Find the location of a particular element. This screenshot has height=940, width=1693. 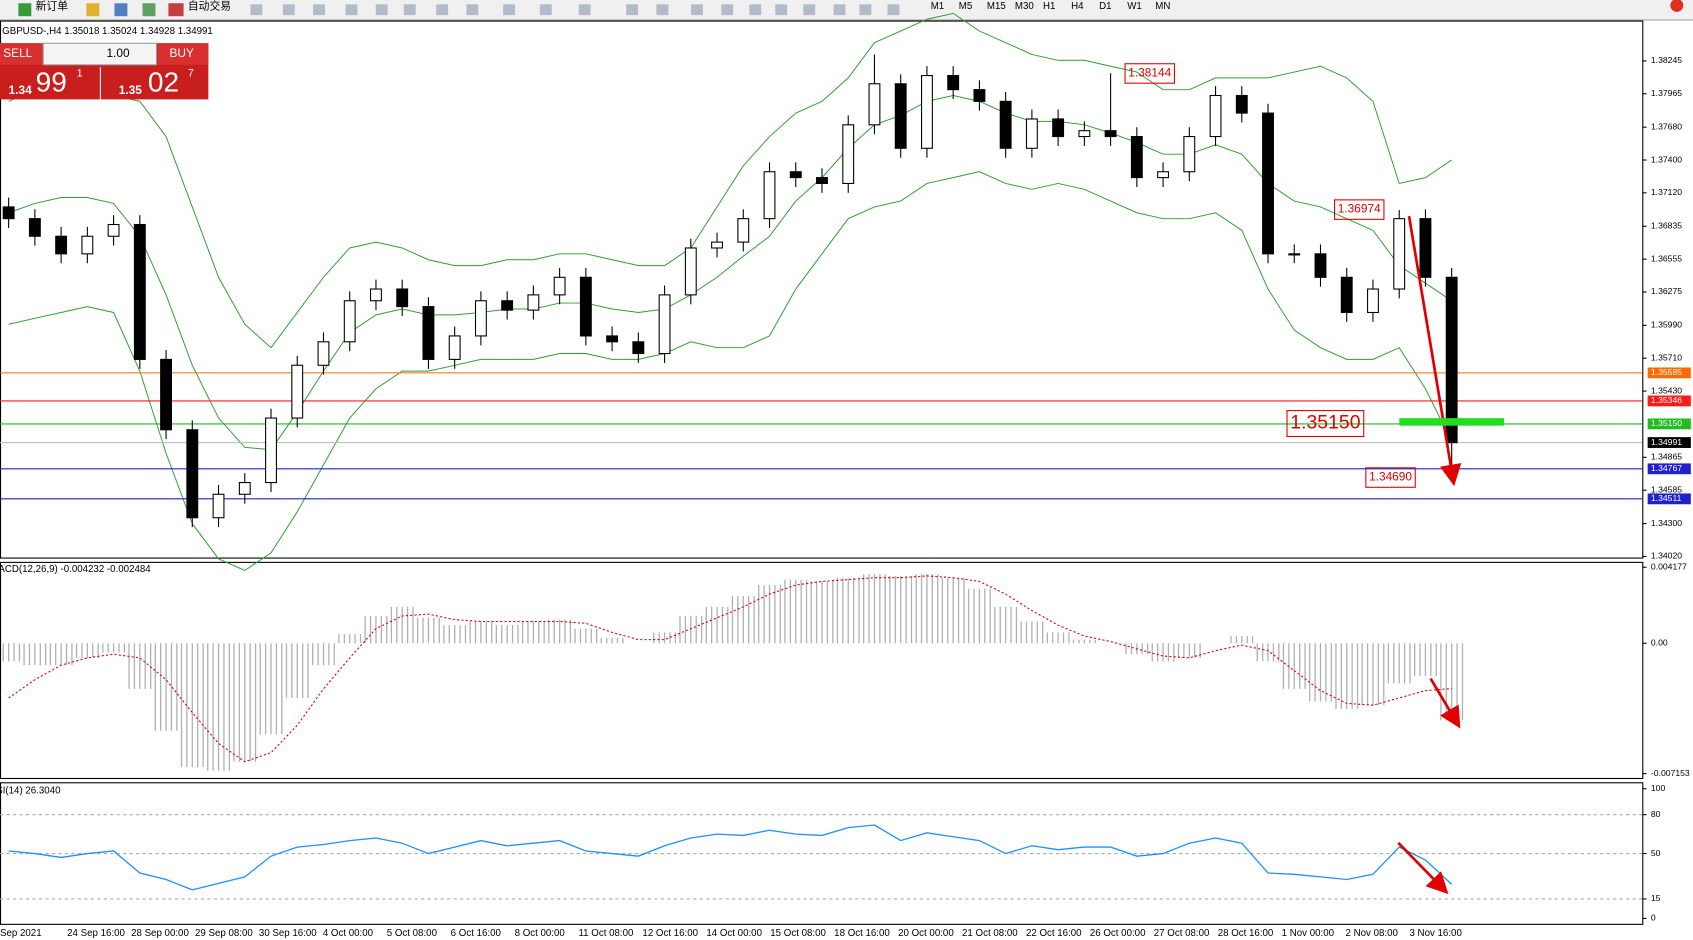

timeframe: MN is located at coordinates (1162, 6).